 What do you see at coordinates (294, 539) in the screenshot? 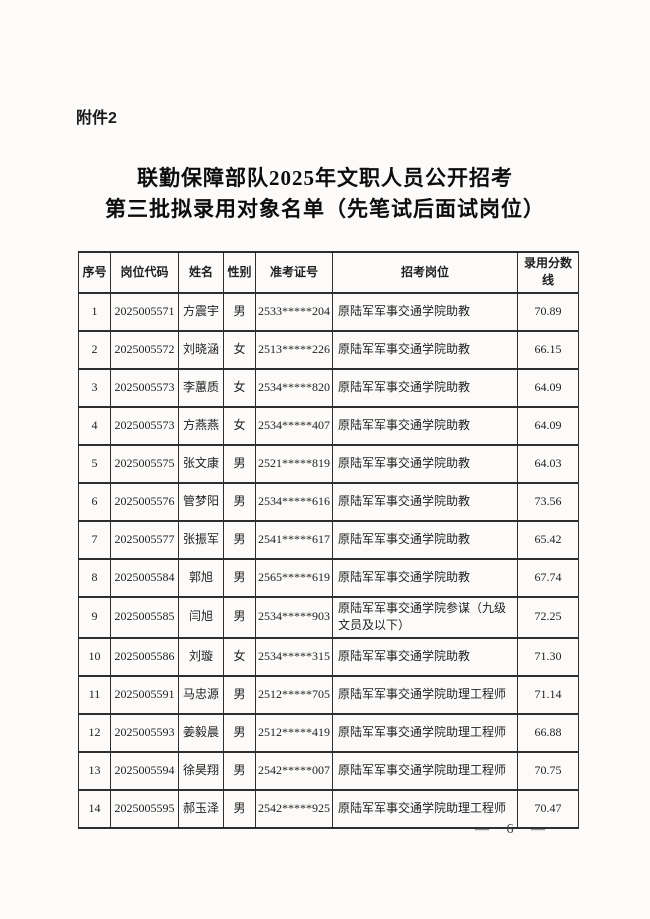
I see `cell-exam-id: 2541*****617` at bounding box center [294, 539].